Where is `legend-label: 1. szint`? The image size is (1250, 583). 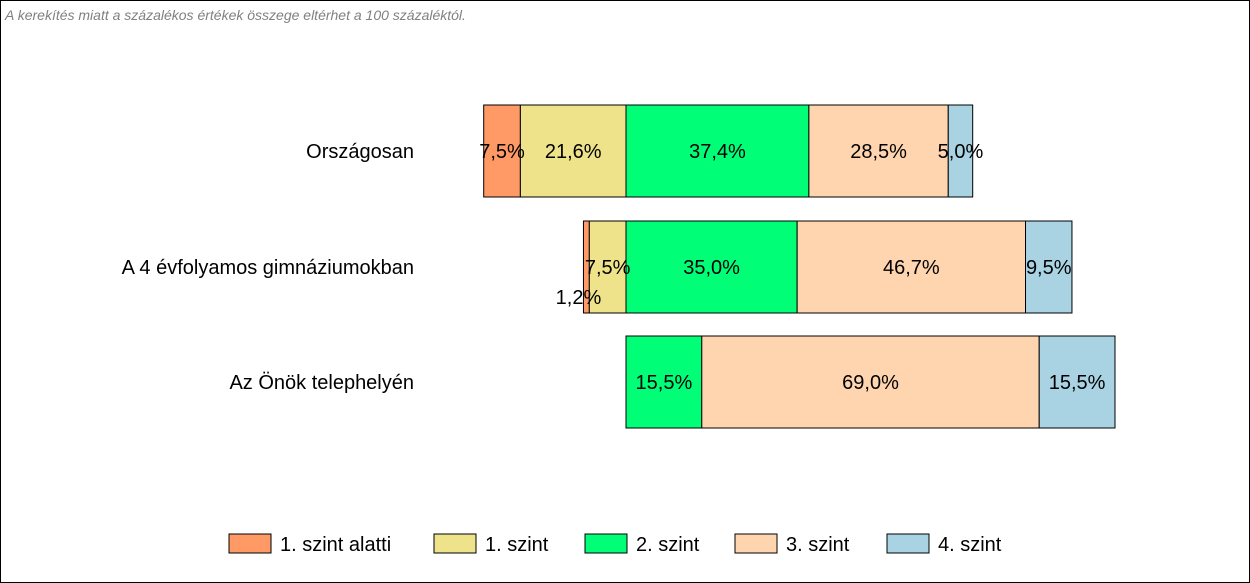
legend-label: 1. szint is located at coordinates (517, 545).